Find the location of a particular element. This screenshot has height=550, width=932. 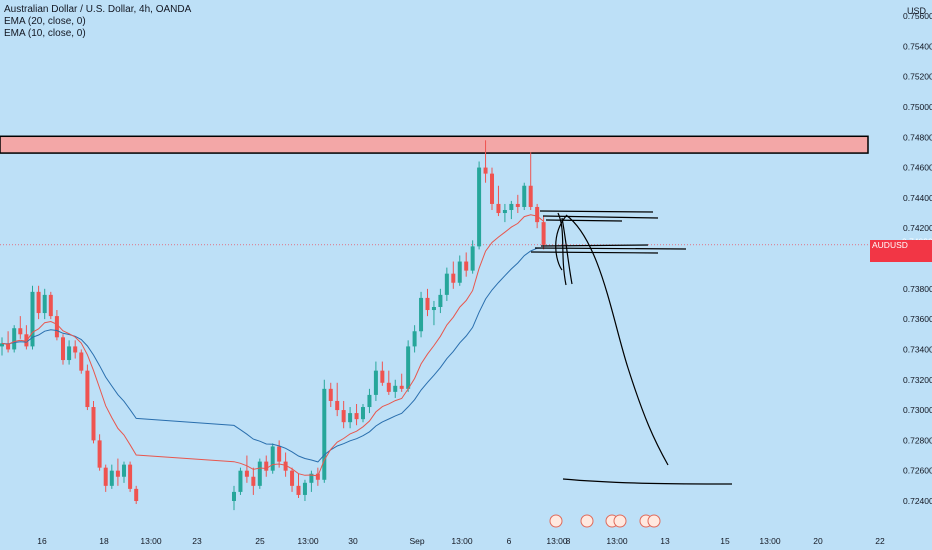

time-tick-label: 18 is located at coordinates (104, 541).